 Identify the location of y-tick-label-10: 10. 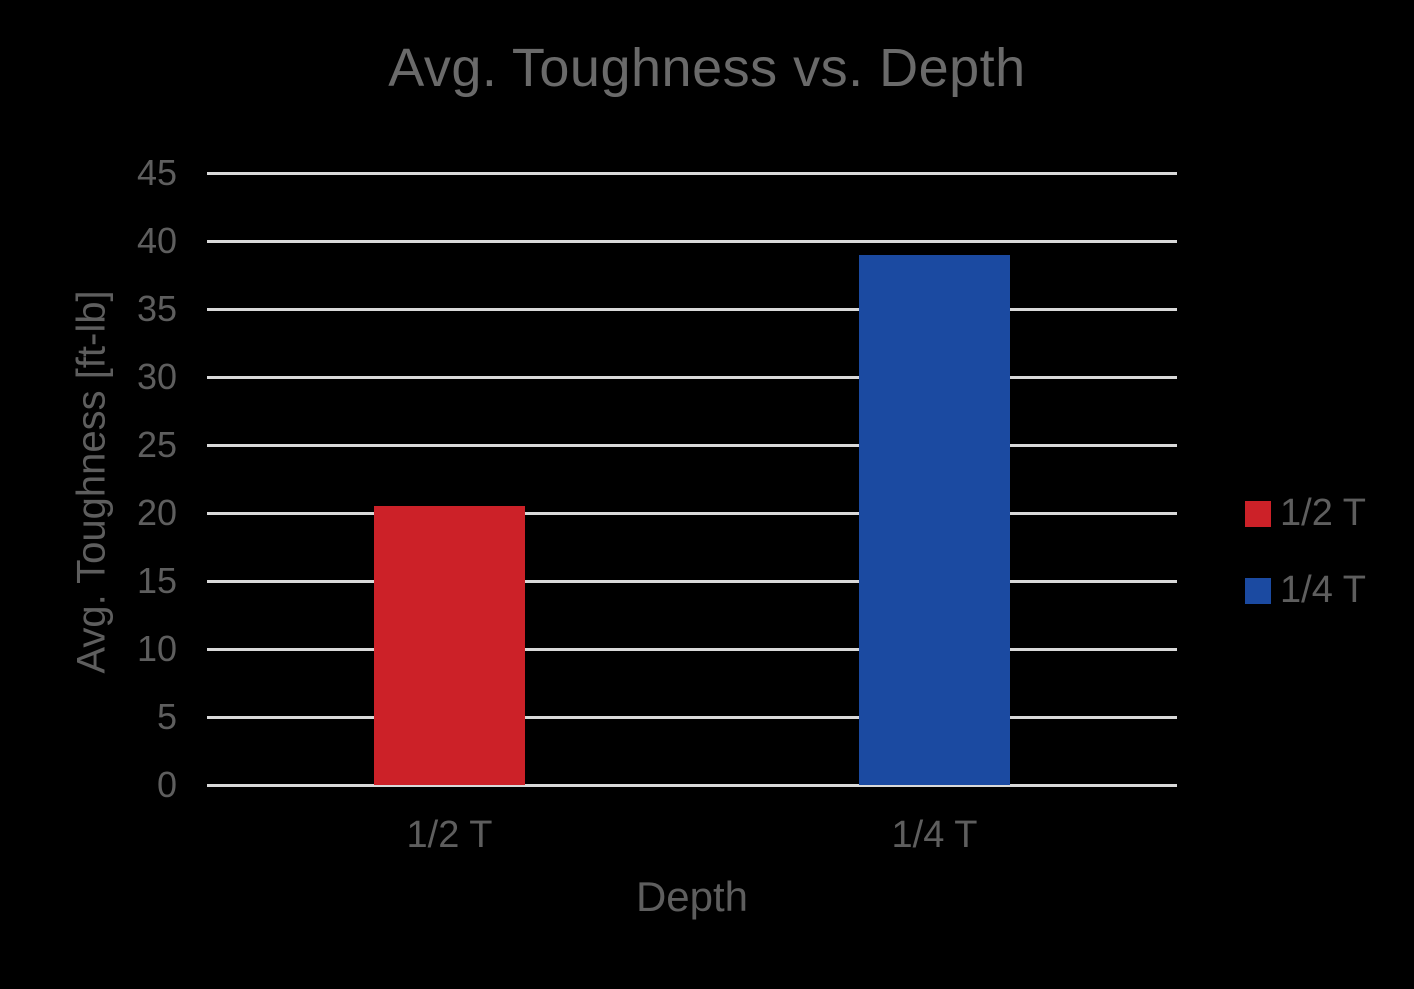
(156, 648).